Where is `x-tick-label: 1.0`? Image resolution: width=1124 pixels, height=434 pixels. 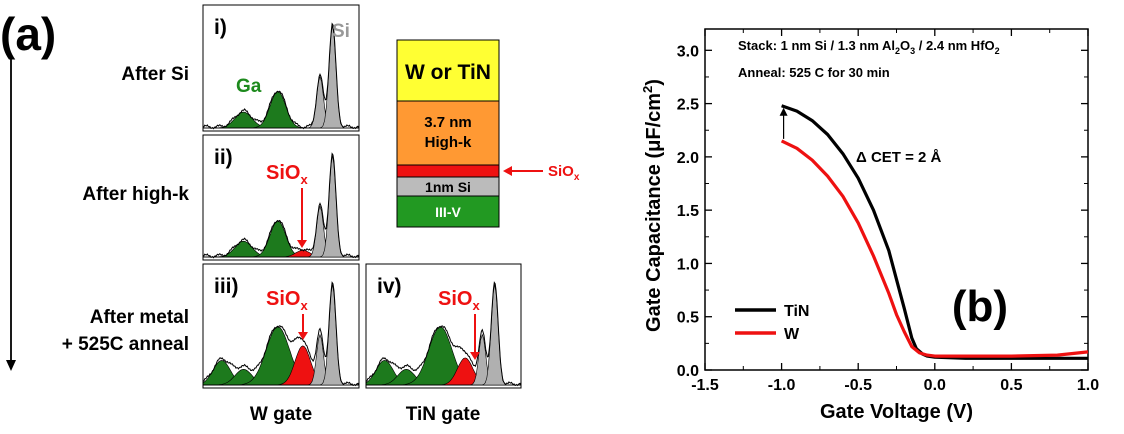
x-tick-label: 1.0 is located at coordinates (1088, 385).